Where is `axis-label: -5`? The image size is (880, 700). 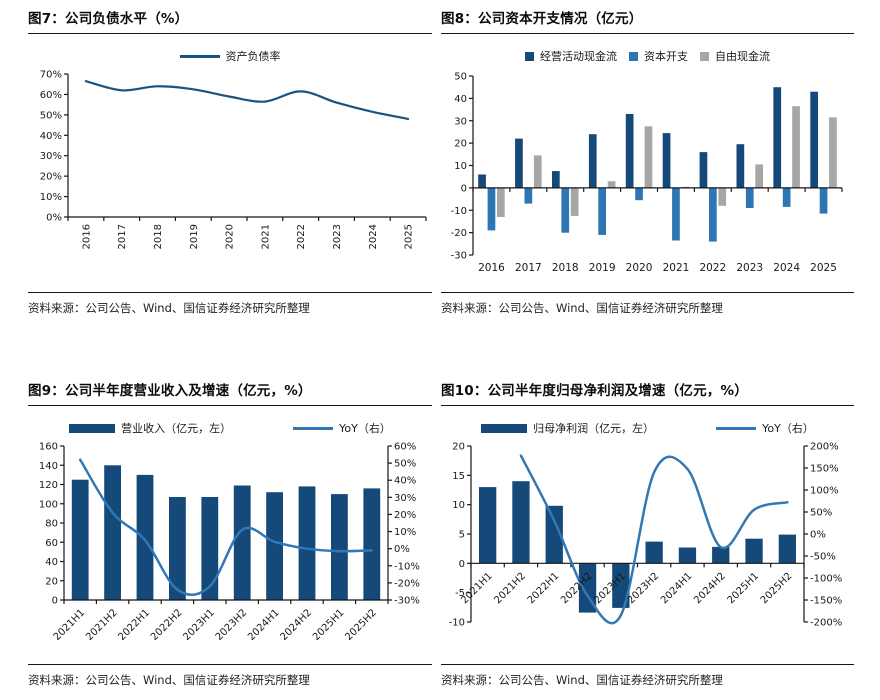
axis-label: -5 is located at coordinates (460, 593).